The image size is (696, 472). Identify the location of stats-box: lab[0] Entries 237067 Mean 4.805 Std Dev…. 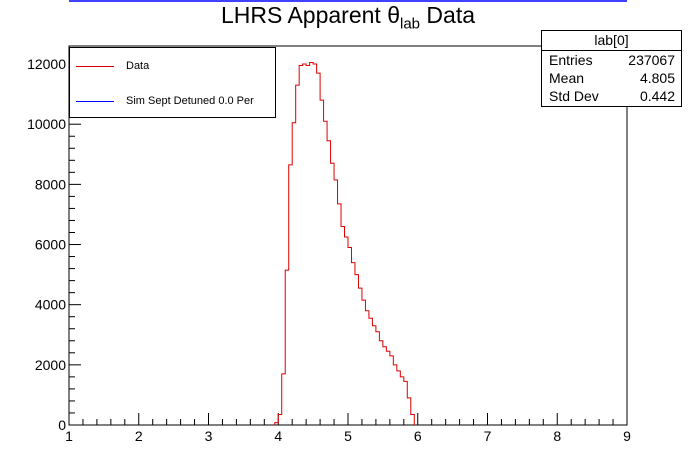
(611, 68).